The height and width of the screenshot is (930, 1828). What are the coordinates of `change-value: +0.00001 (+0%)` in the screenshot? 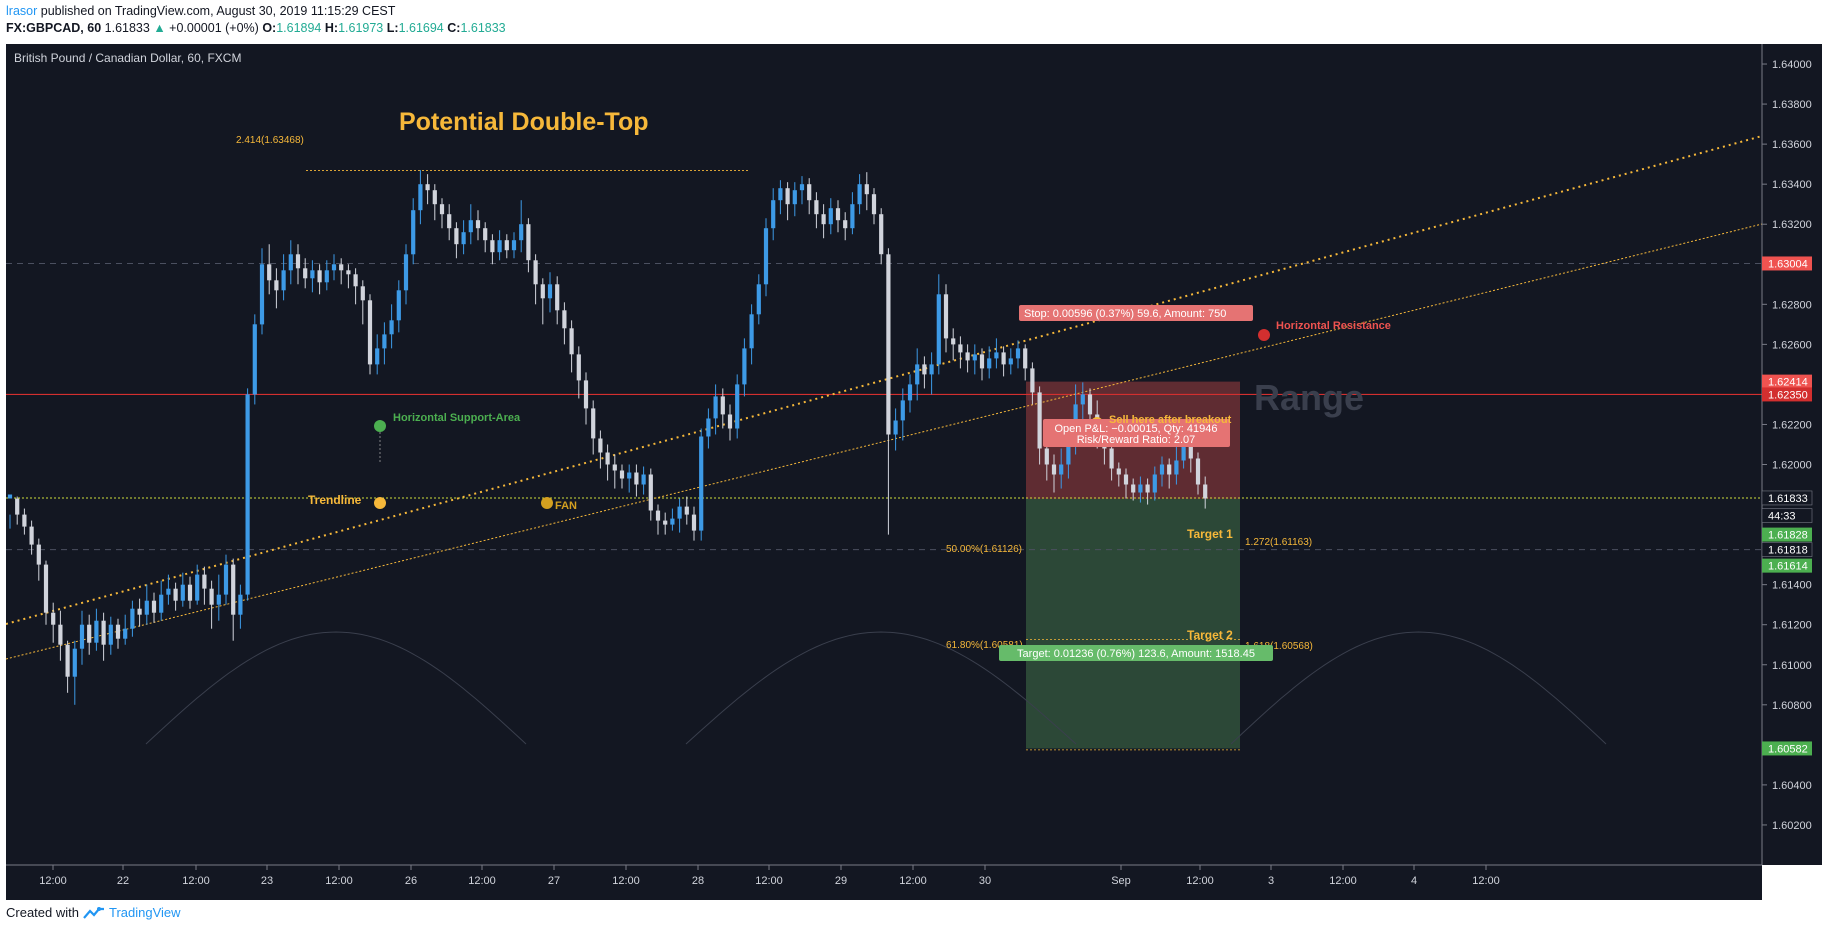 It's located at (214, 28).